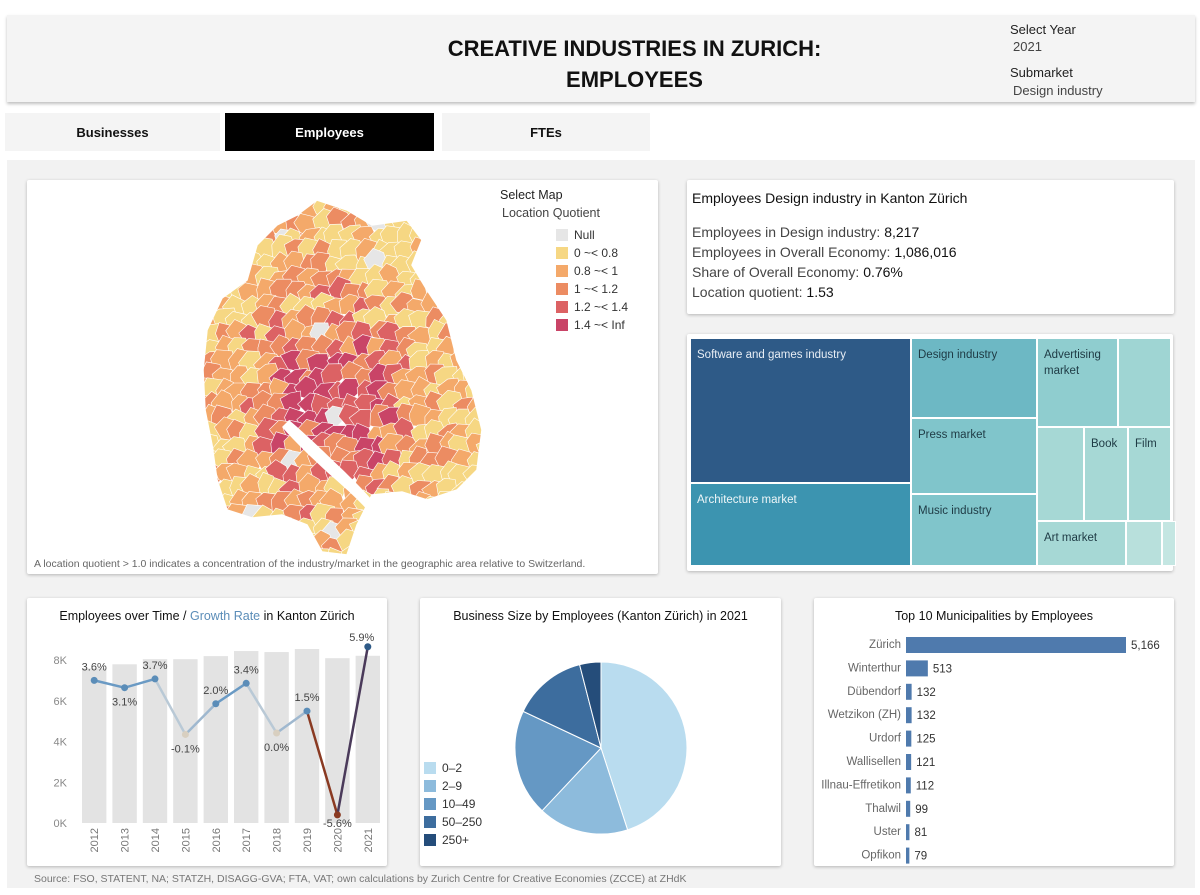 The width and height of the screenshot is (1200, 895). Describe the element at coordinates (1149, 474) in the screenshot. I see `treemap-cell-film: Film` at that location.